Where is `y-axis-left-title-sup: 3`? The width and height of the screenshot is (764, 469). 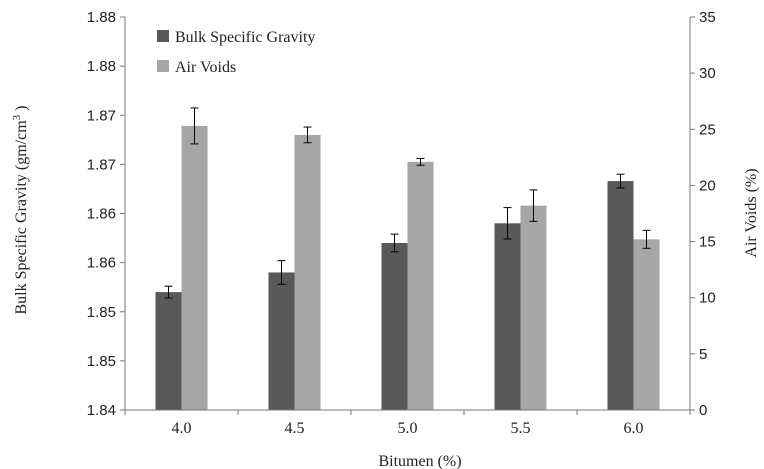
y-axis-left-title-sup: 3 is located at coordinates (17, 117).